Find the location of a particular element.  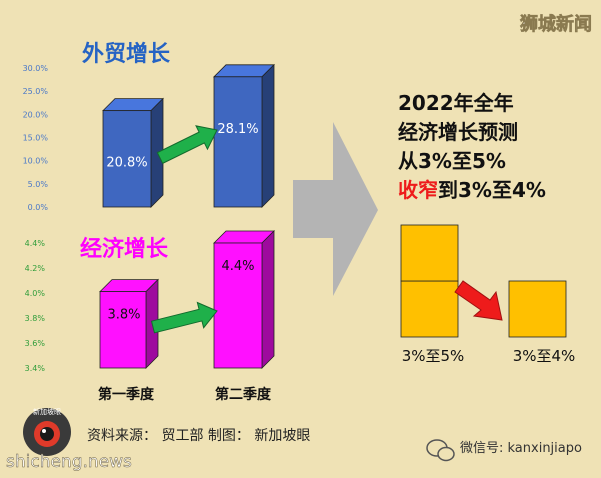

y-tick-label: 3.4% is located at coordinates (35, 368).